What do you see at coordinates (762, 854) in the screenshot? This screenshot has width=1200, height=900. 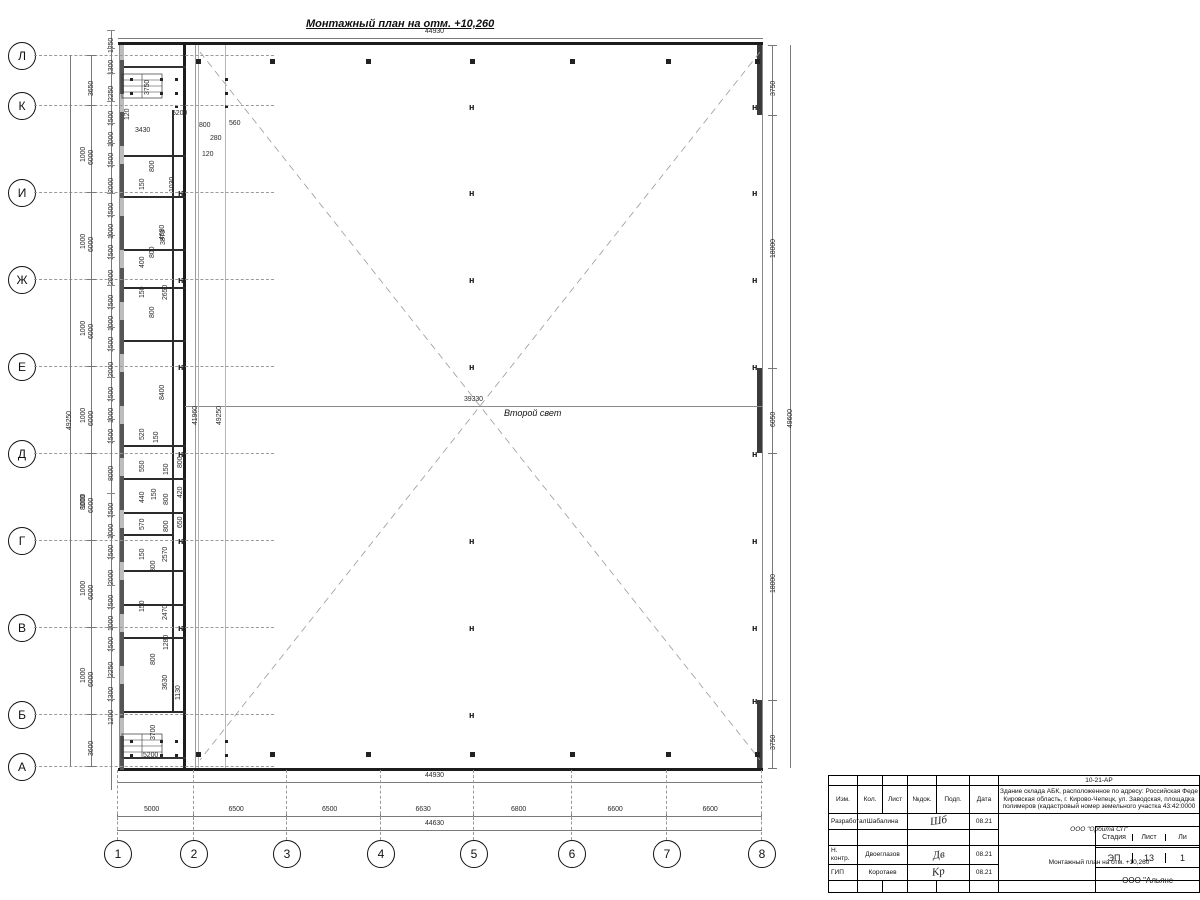 I see `grid-bubble-8: 8` at bounding box center [762, 854].